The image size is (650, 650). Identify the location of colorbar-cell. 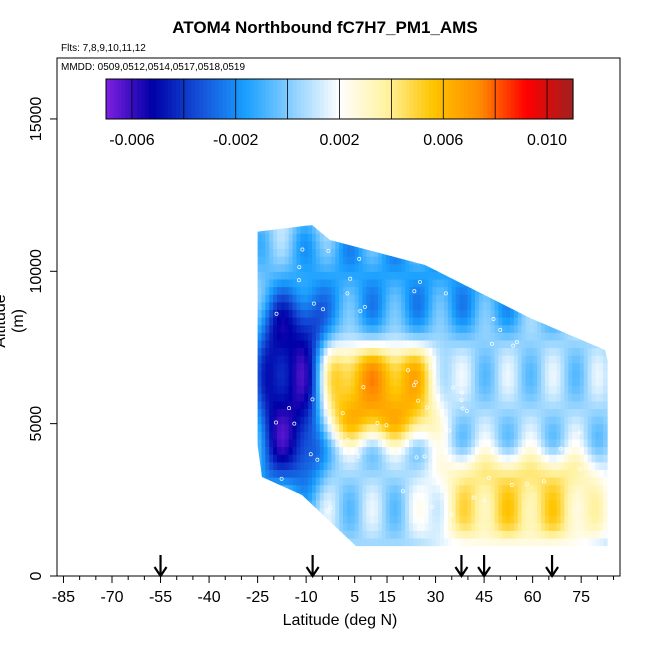
(314, 99).